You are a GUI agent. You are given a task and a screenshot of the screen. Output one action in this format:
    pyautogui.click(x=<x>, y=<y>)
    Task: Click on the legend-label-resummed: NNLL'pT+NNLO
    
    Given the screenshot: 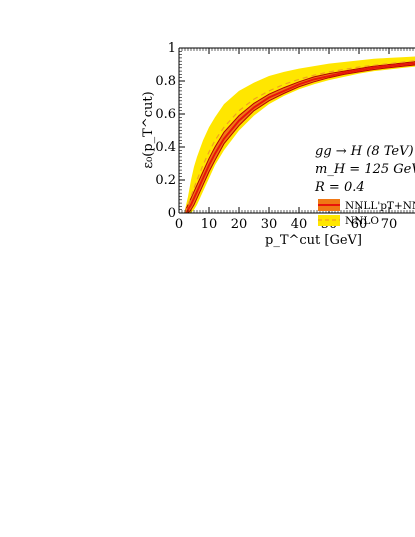 What is the action you would take?
    pyautogui.click(x=380, y=206)
    